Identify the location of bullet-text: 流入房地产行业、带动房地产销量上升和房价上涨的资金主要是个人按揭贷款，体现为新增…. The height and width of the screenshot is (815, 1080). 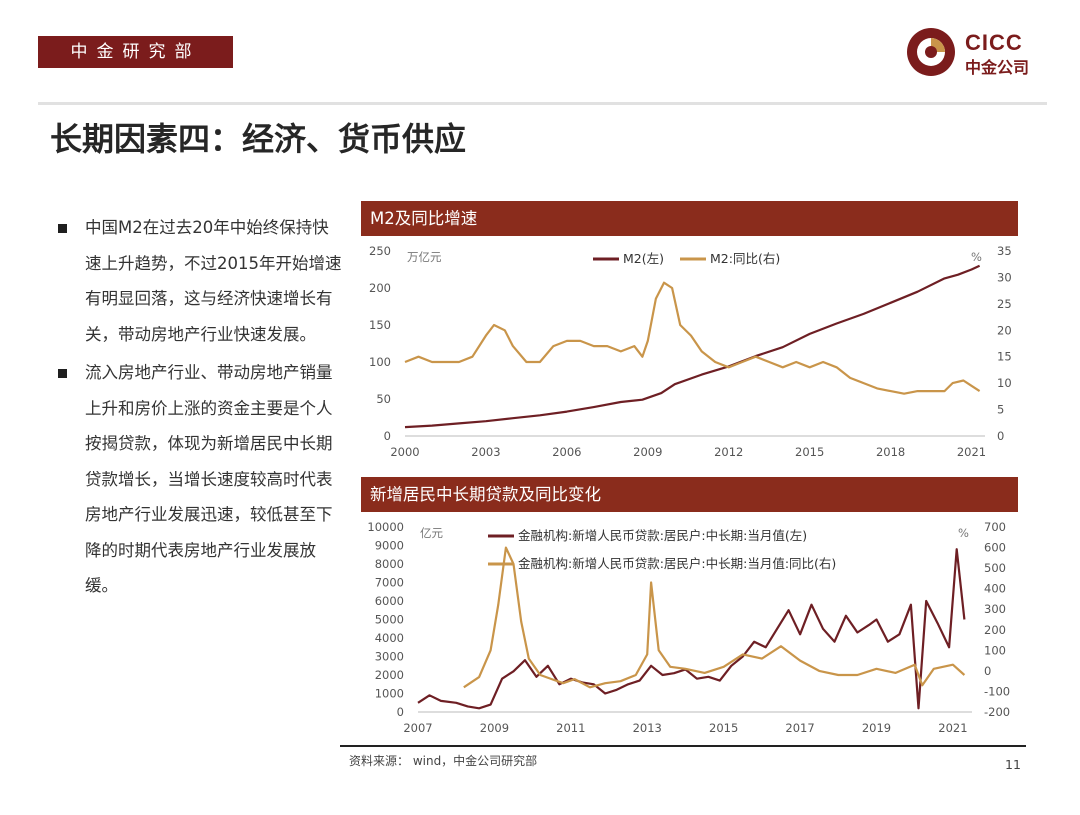
(209, 479).